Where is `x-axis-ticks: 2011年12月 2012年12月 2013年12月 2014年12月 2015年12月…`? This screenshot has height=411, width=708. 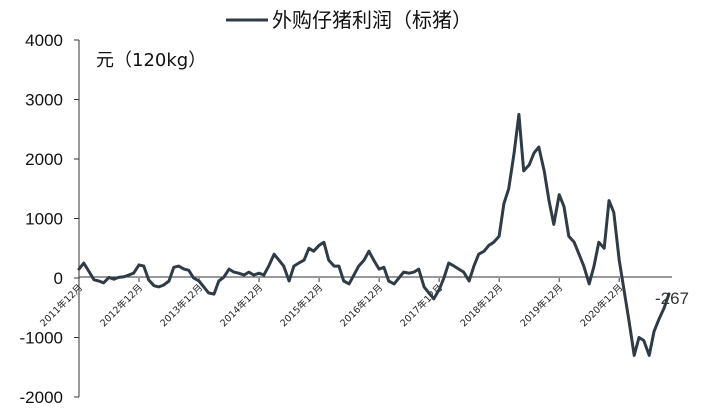 x-axis-ticks: 2011年12月 2012年12月 2013年12月 2014年12月 2015年12月… is located at coordinates (332, 304).